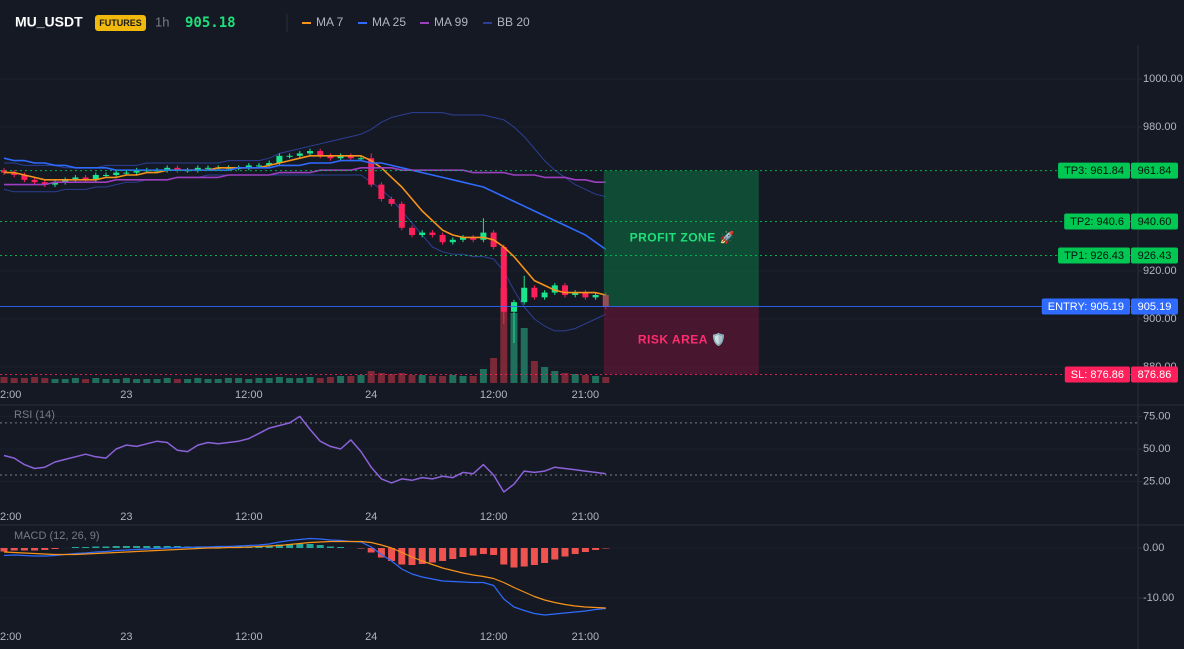  What do you see at coordinates (1160, 271) in the screenshot?
I see `y-tick-label: 920.00` at bounding box center [1160, 271].